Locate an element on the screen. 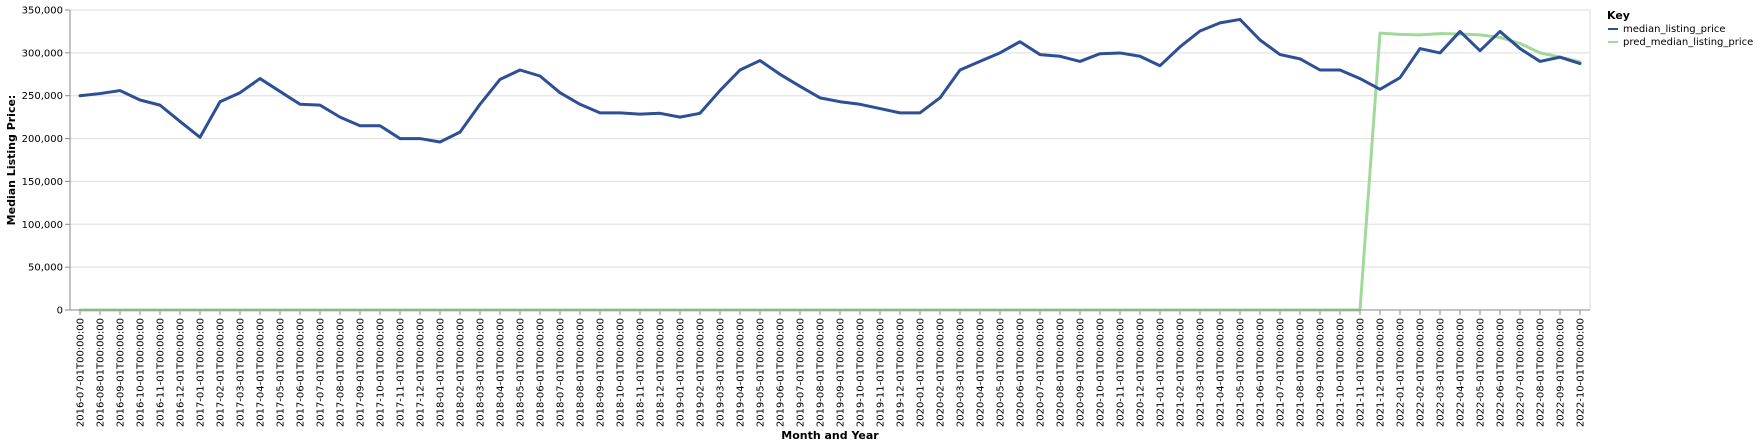  x-tick-label: 2021-08-01T00:00:00 is located at coordinates (1301, 372).